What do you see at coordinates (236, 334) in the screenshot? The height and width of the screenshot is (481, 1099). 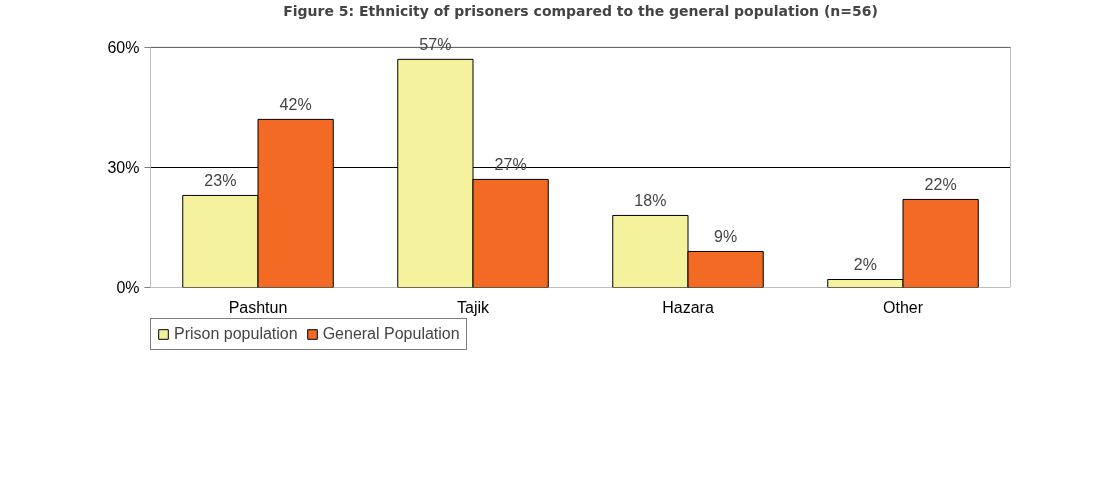 I see `legend-label: Prison population` at bounding box center [236, 334].